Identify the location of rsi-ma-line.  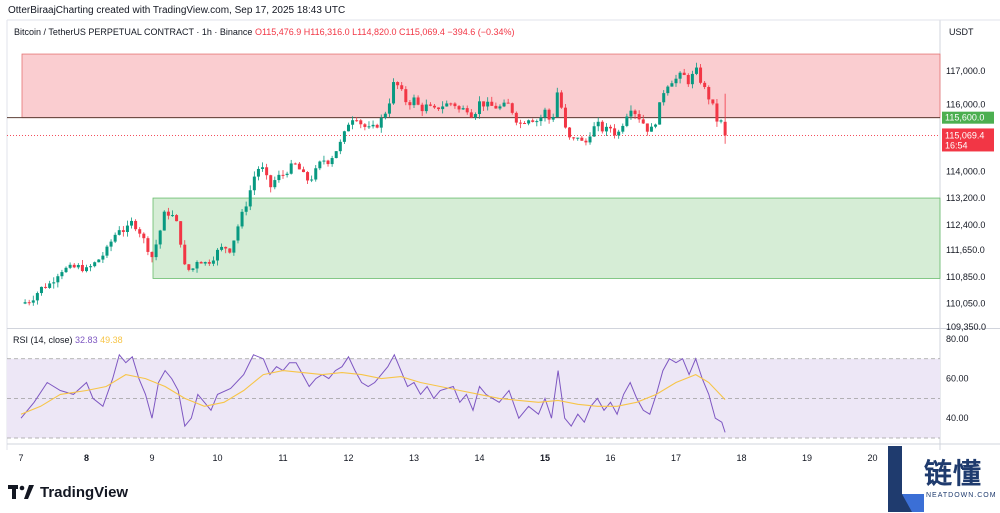
(373, 392).